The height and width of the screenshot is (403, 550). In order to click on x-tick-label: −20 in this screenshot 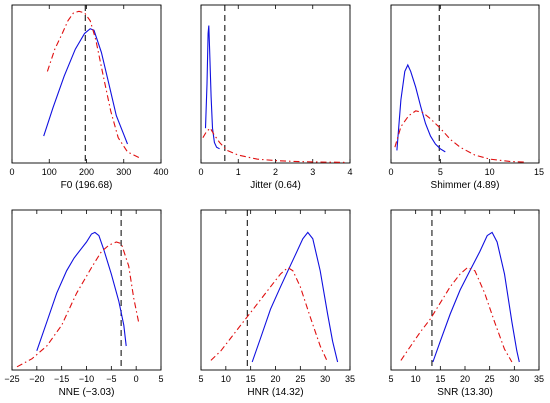, I will do `click(36, 379)`.